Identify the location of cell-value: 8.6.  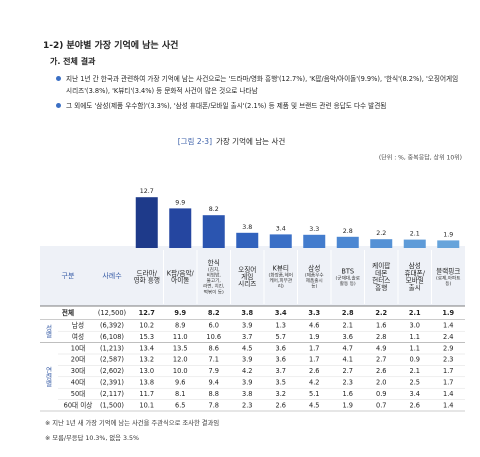
(214, 348).